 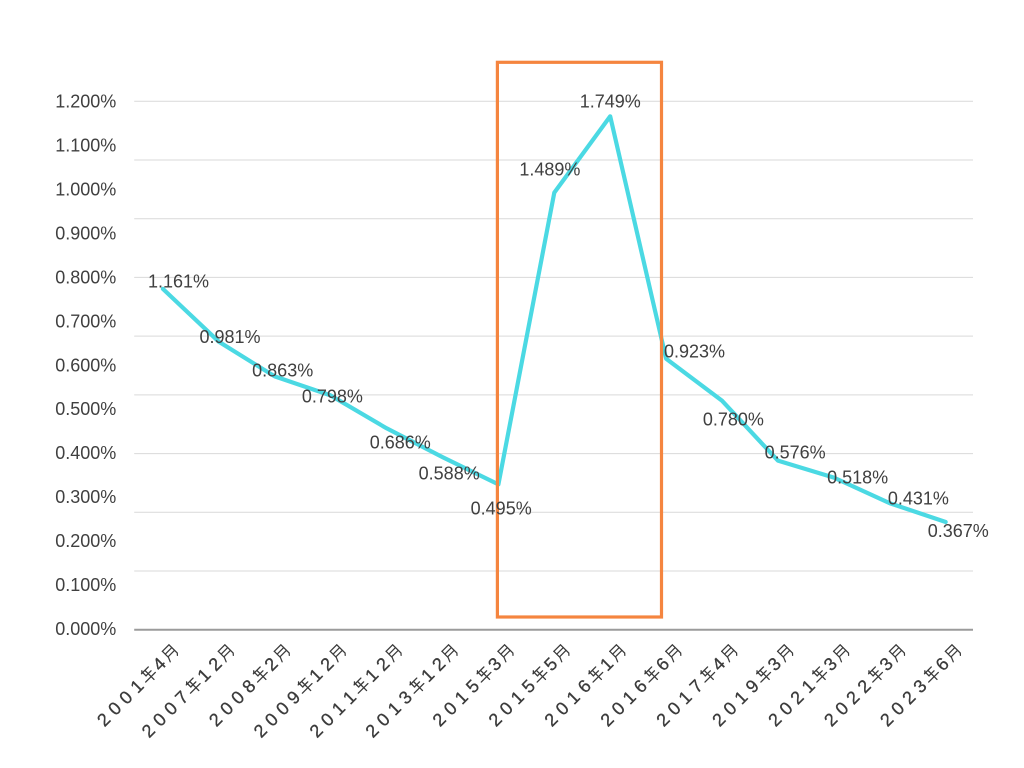 What do you see at coordinates (332, 397) in the screenshot?
I see `svg-text: 0.798%` at bounding box center [332, 397].